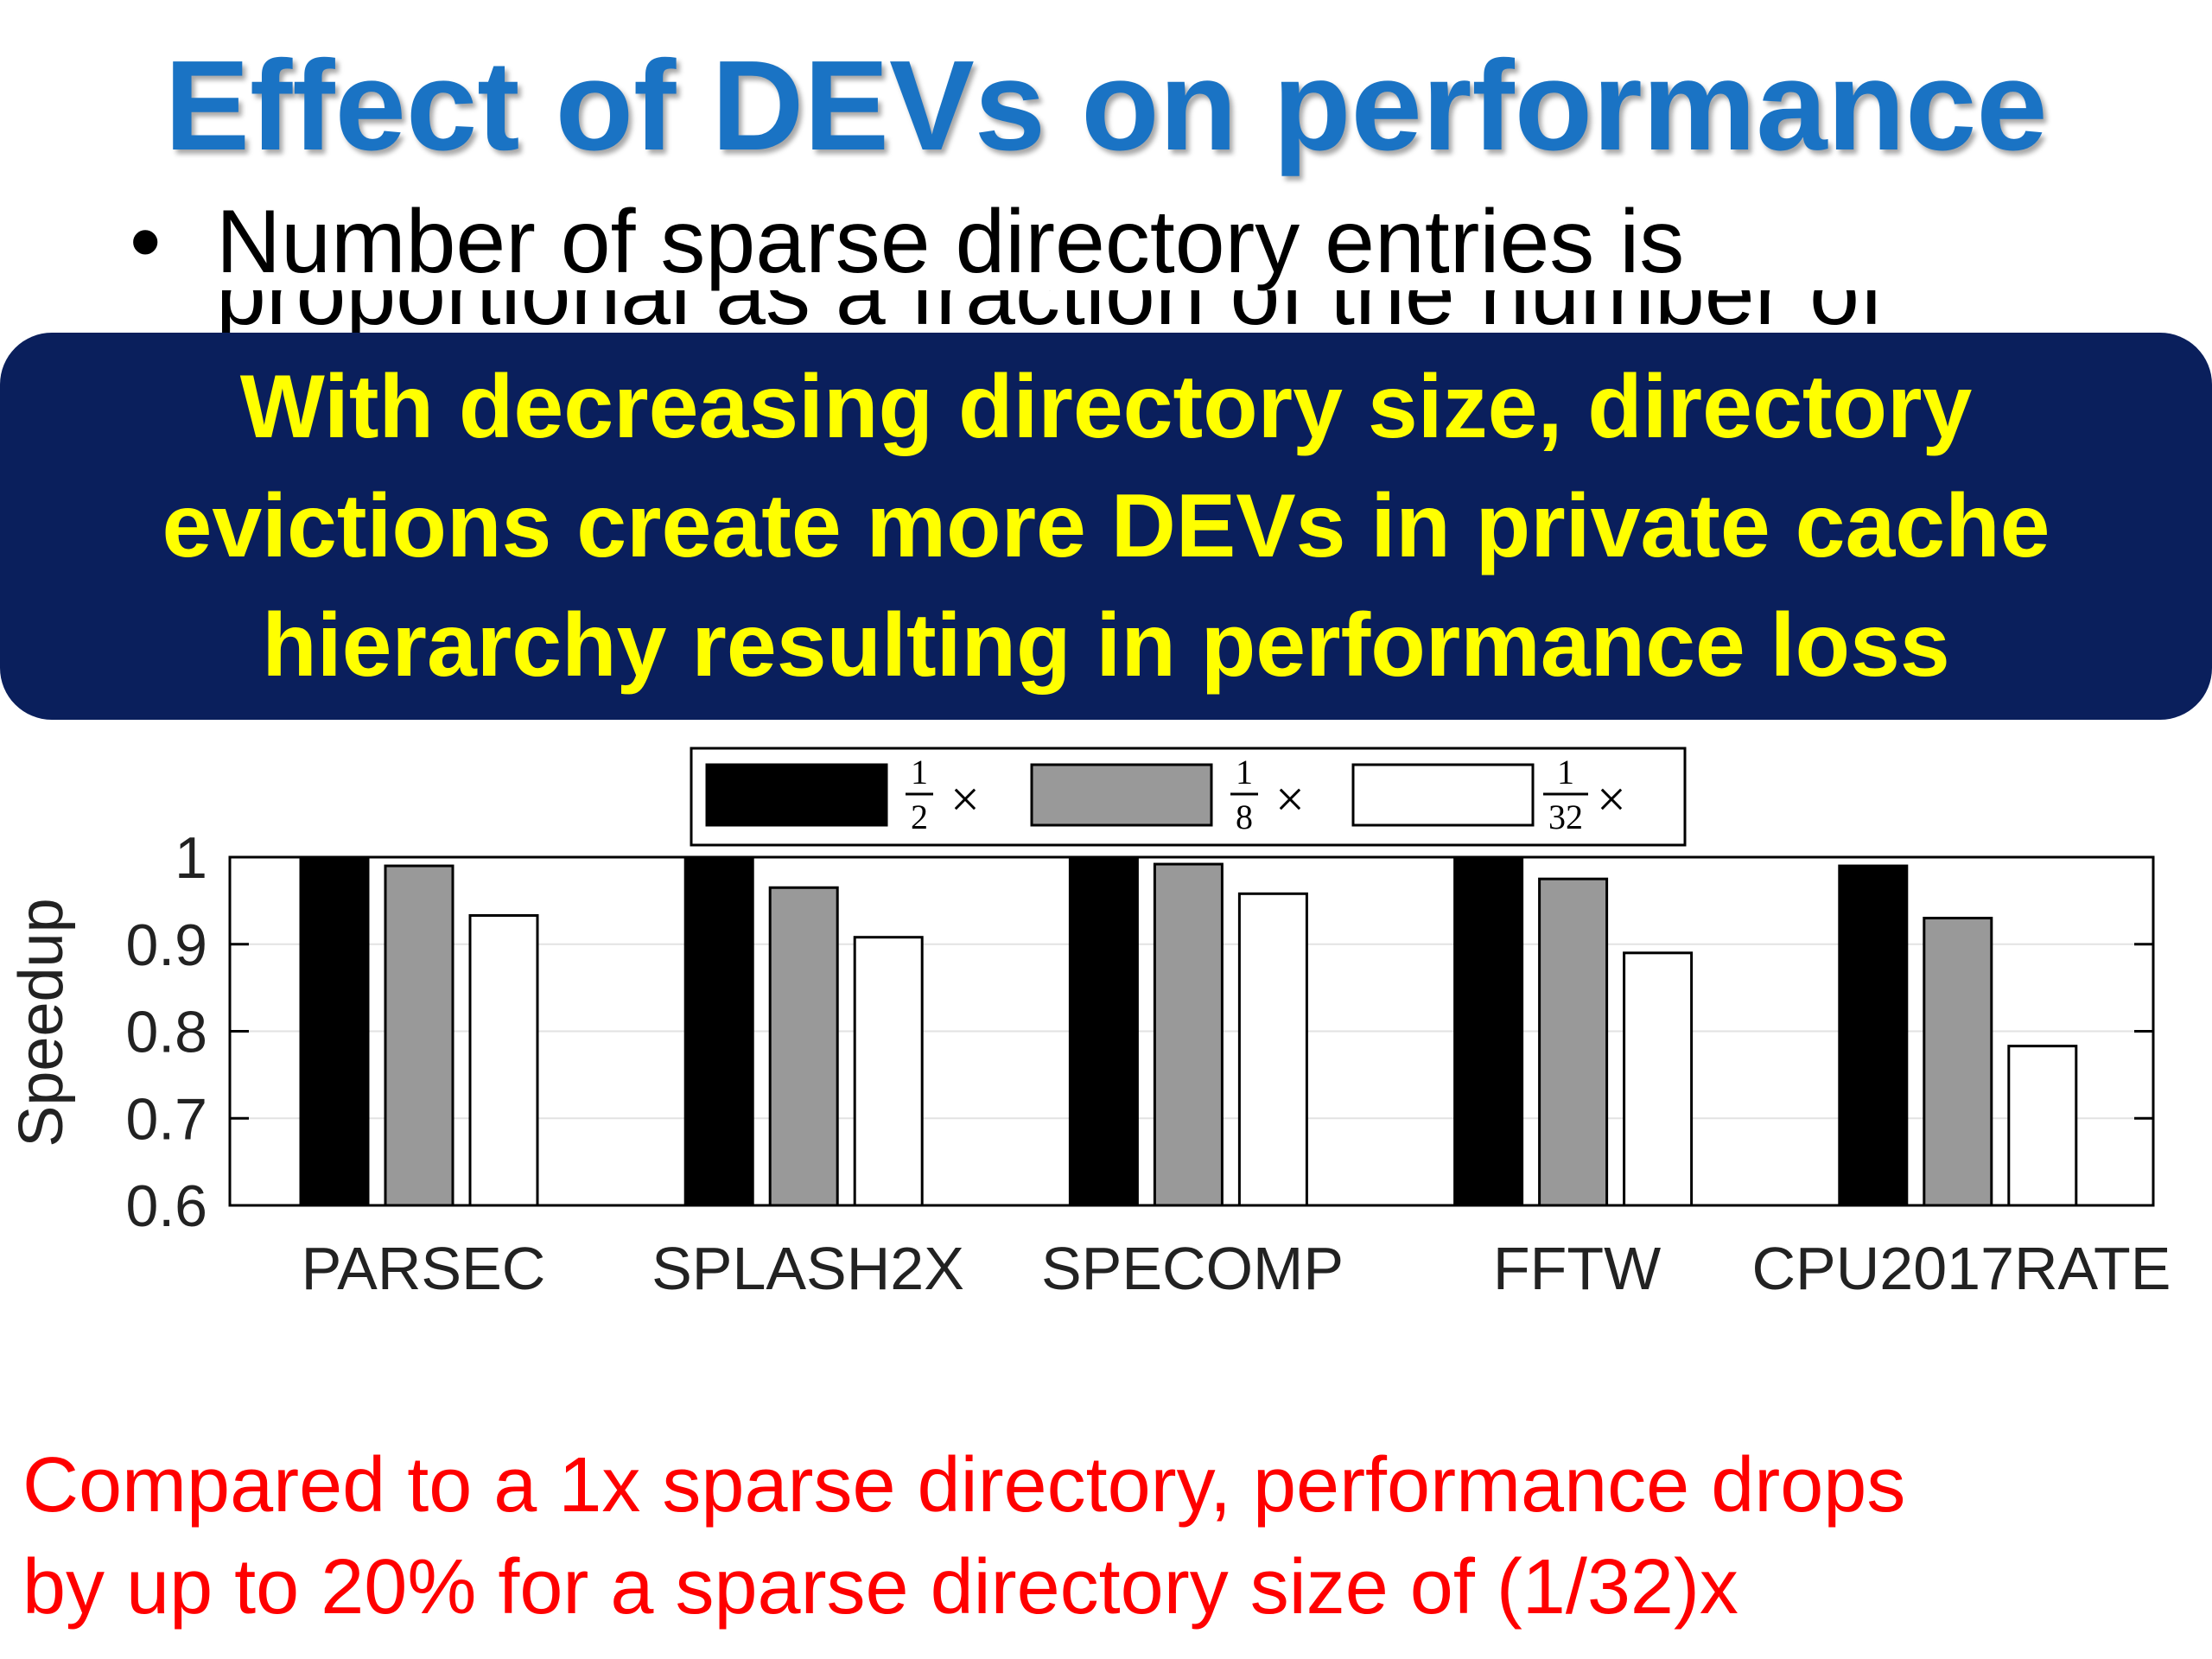 Image resolution: width=2212 pixels, height=1659 pixels. I want to click on bullet-text: Number of sparse directory entries is, so click(950, 242).